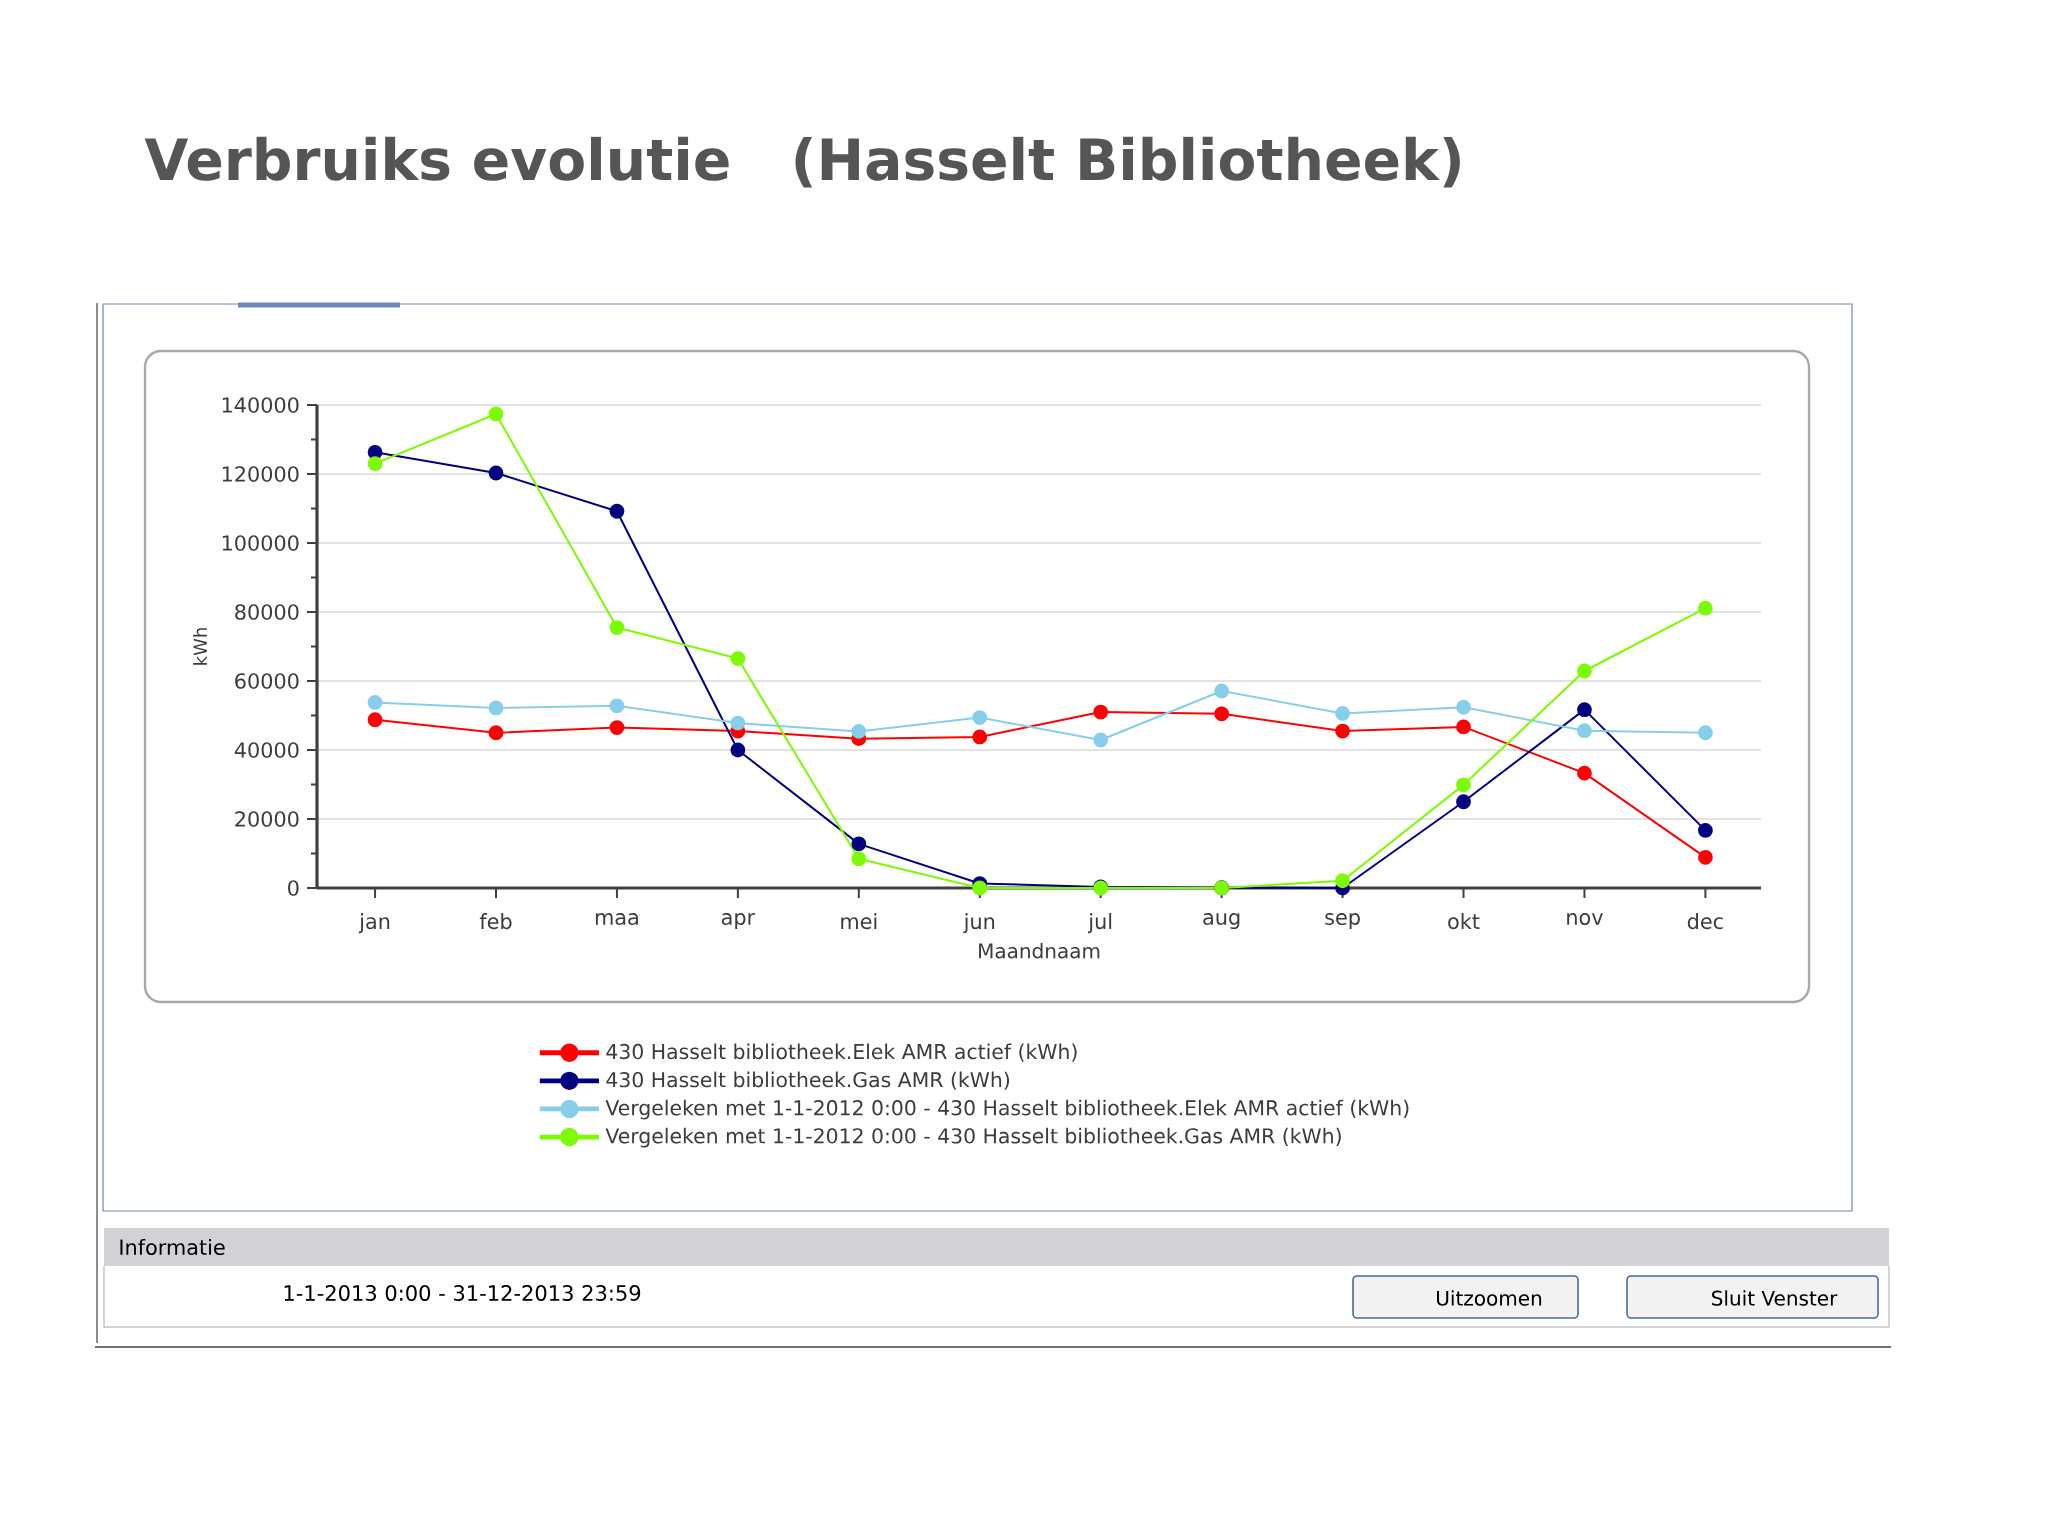 The width and height of the screenshot is (2048, 1536). Describe the element at coordinates (808, 1080) in the screenshot. I see `legend-label: 430 Hasselt bibliotheek.Gas AMR (kWh)` at that location.